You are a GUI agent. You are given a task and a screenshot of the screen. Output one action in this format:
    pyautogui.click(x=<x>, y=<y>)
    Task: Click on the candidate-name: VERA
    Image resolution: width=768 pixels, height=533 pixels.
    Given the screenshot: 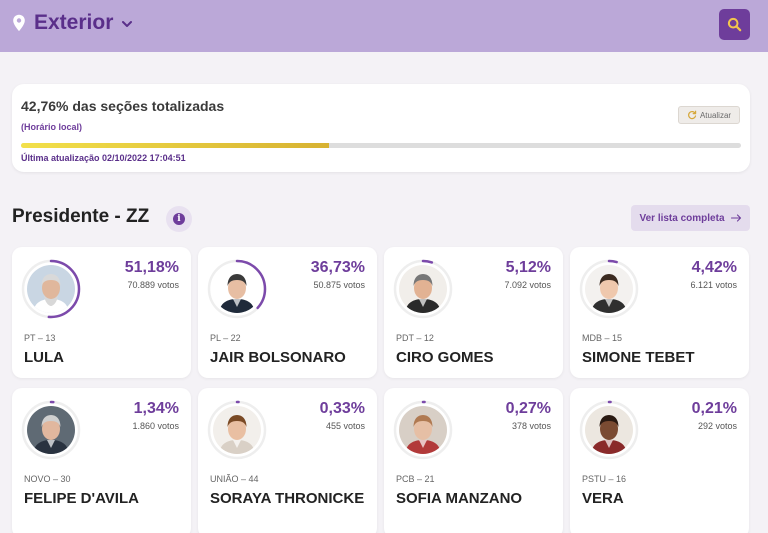 What is the action you would take?
    pyautogui.click(x=603, y=498)
    